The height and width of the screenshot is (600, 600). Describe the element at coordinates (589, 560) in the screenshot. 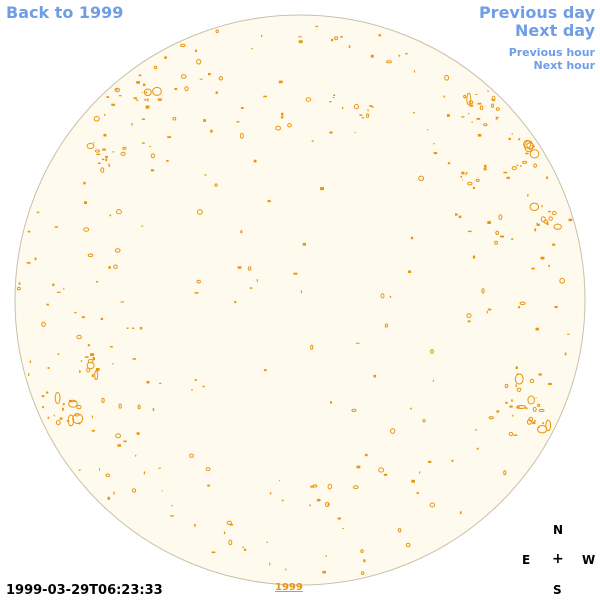

I see `compass-west-label: W` at that location.